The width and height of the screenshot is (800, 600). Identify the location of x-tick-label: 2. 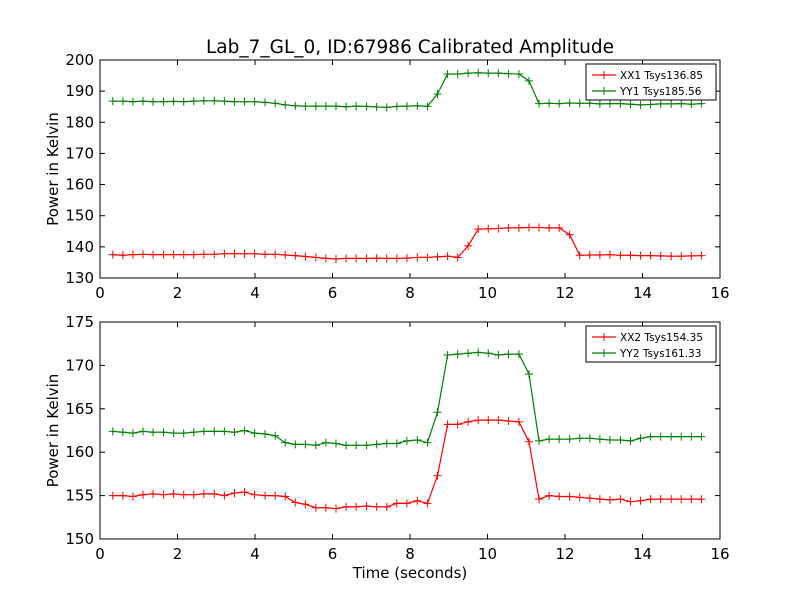
(178, 293).